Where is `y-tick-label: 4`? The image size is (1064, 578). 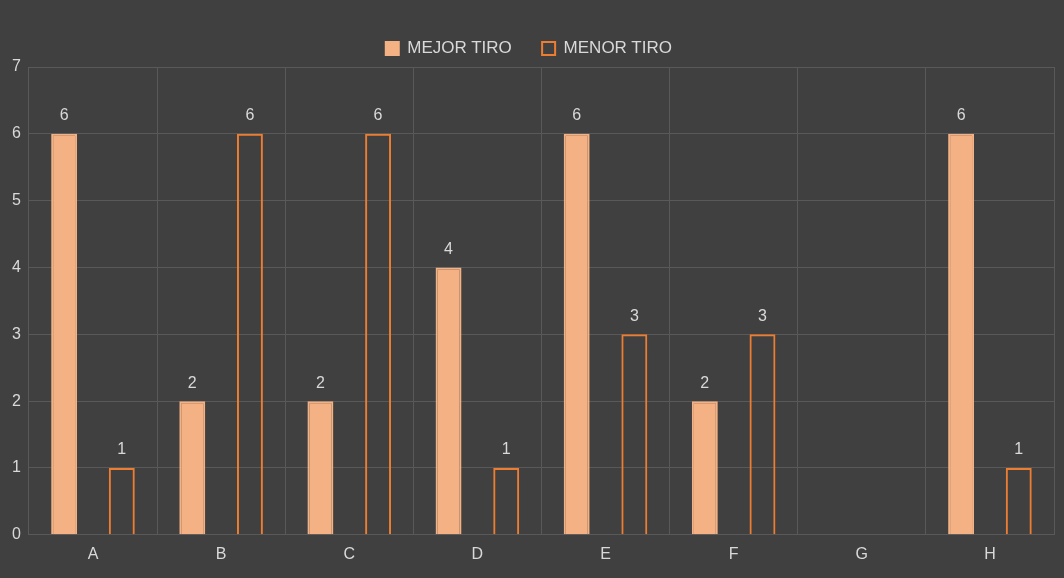
y-tick-label: 4 is located at coordinates (16, 266).